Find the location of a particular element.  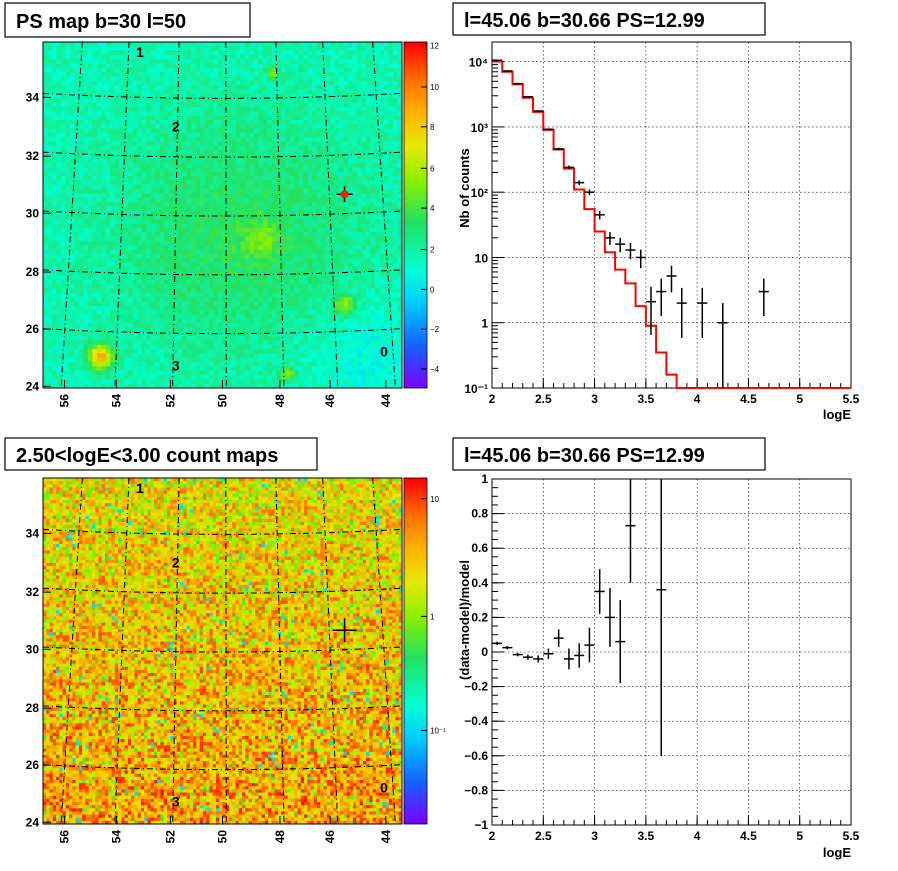

spectrum-title: l=45.06 b=30.66 PS=12.99 is located at coordinates (584, 21).